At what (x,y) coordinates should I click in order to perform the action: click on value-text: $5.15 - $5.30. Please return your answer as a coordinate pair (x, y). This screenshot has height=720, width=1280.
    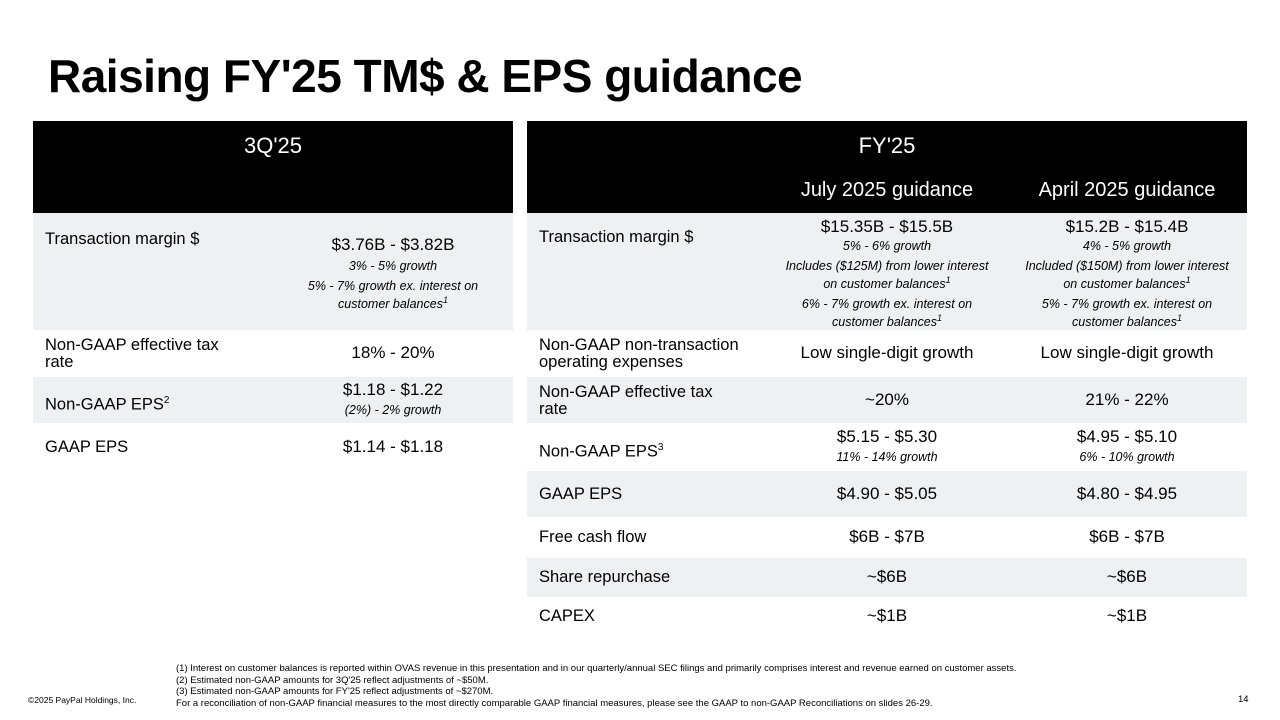
    Looking at the image, I should click on (887, 436).